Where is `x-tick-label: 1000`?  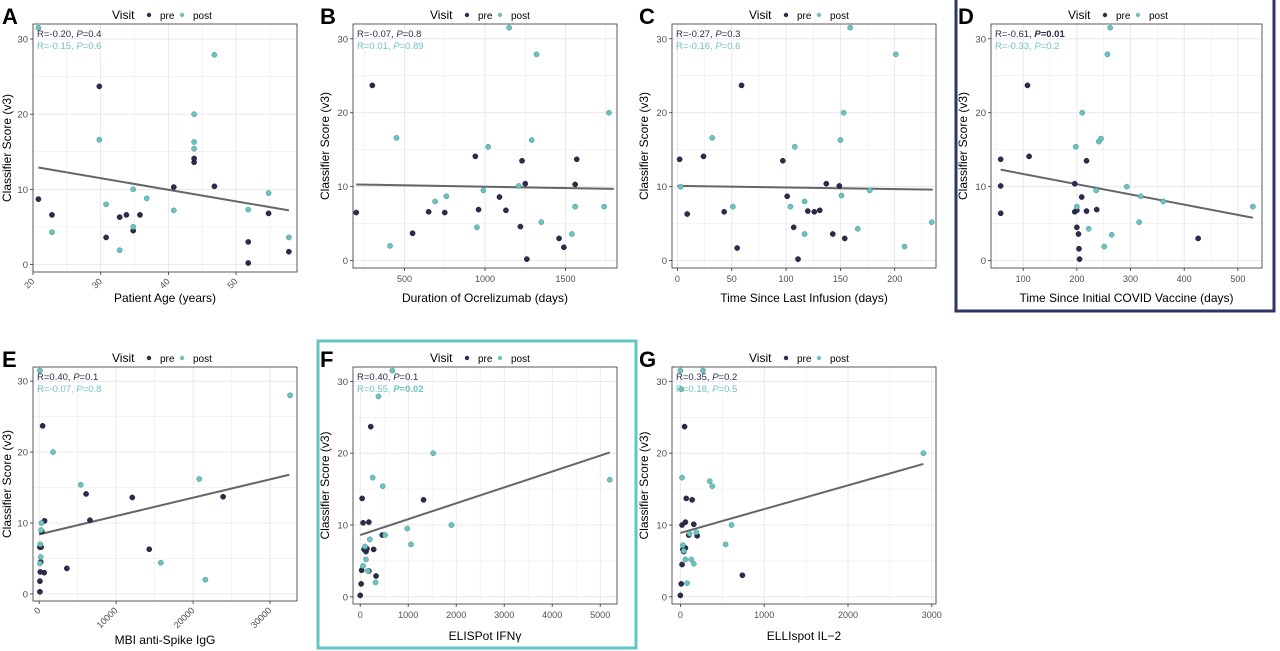
x-tick-label: 1000 is located at coordinates (485, 279).